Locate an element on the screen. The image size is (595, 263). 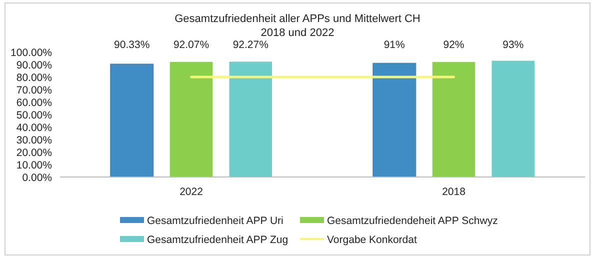
x-tick-label: 2022 is located at coordinates (192, 192).